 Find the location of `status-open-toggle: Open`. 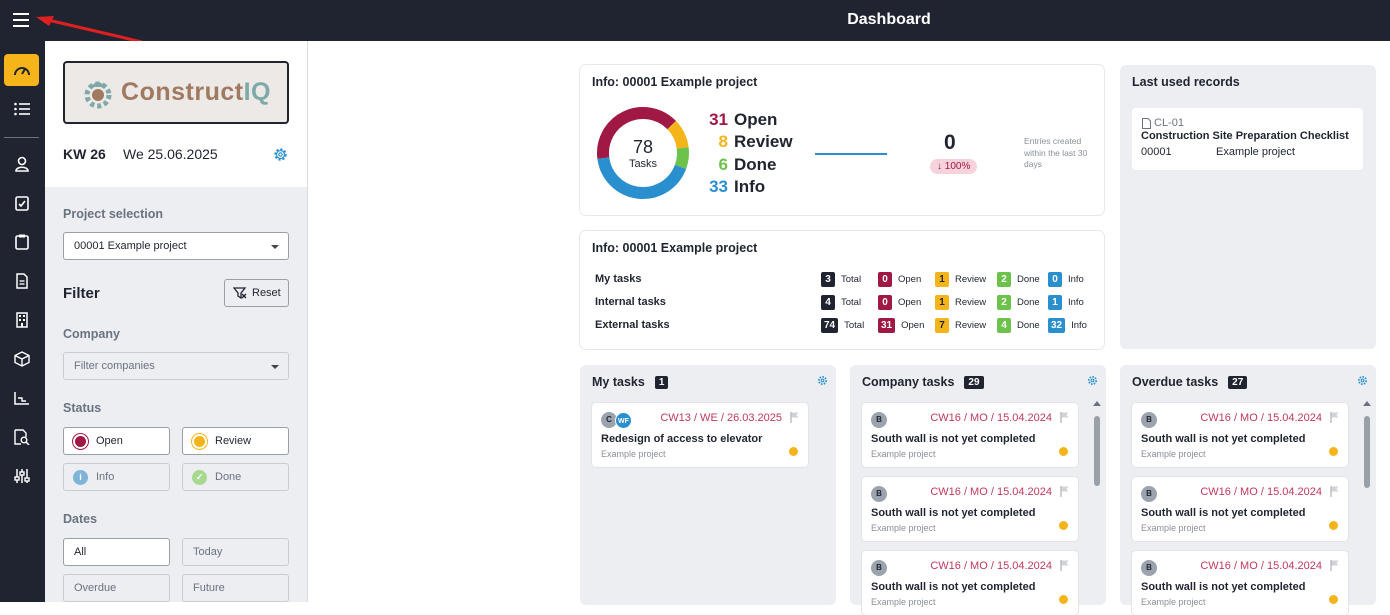

status-open-toggle: Open is located at coordinates (116, 441).